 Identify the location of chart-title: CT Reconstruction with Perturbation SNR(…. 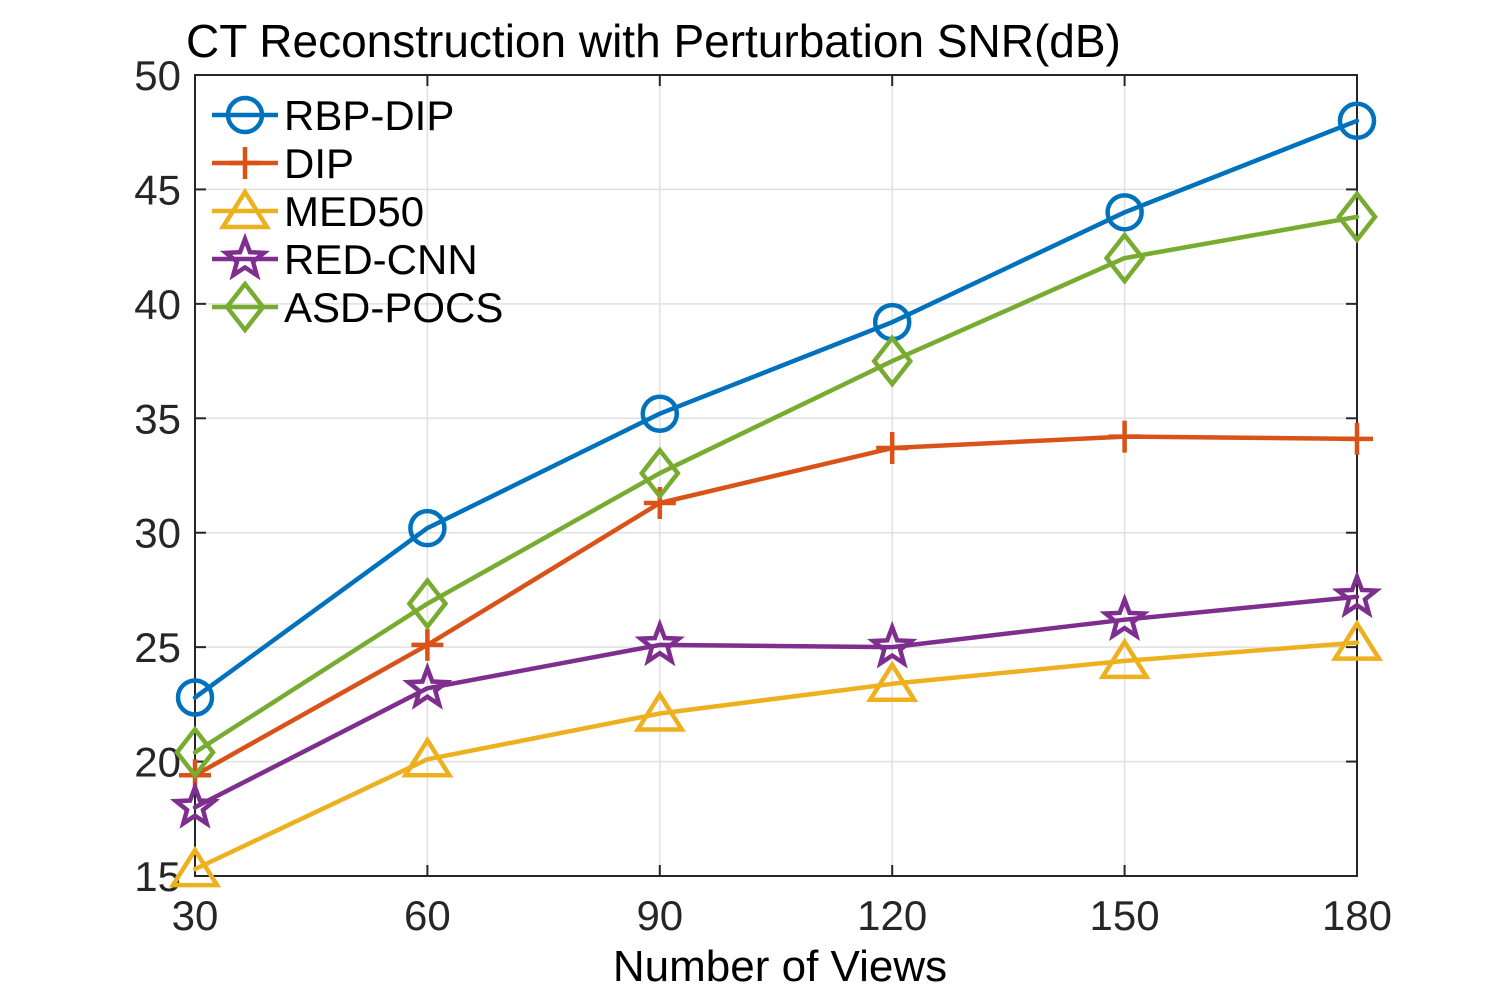
(653, 41).